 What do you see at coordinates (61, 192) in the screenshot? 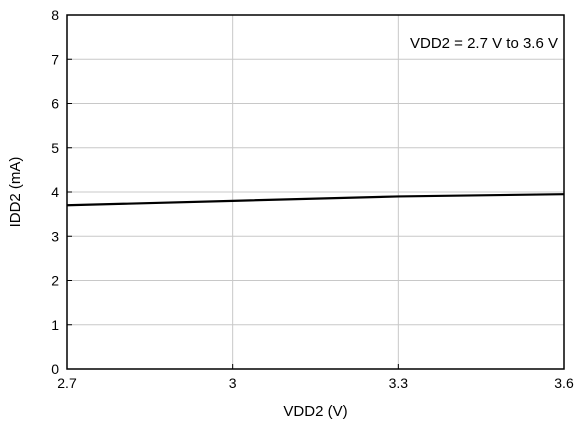
I see `y-axis-ticks: 0 1 2 3 4 5 6 7 8` at bounding box center [61, 192].